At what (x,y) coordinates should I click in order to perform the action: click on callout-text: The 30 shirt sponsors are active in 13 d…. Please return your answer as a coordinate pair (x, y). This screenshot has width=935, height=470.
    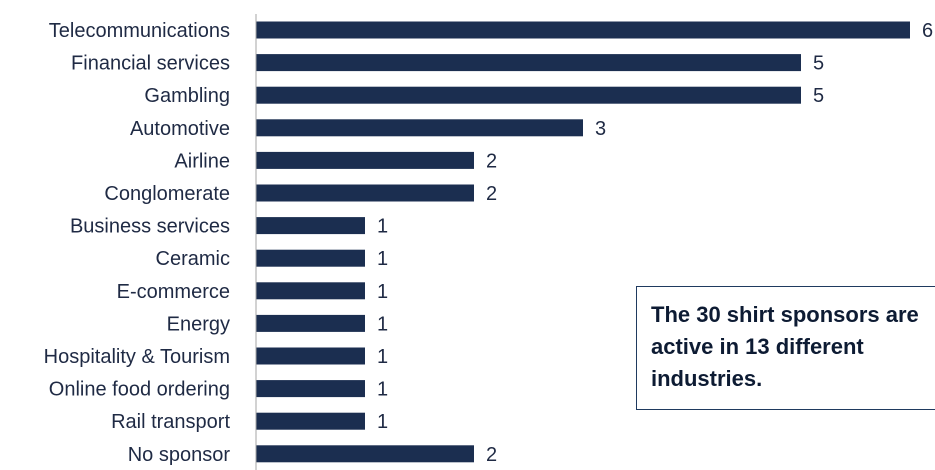
    Looking at the image, I should click on (785, 346).